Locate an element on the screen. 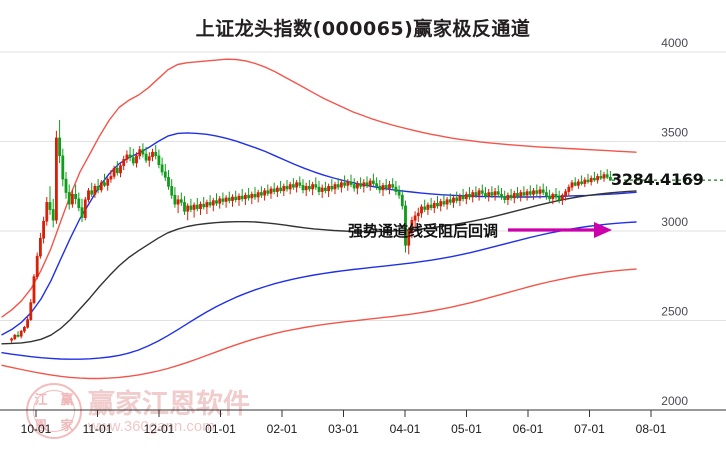 Image resolution: width=726 pixels, height=450 pixels. x-axis-label-12-01: 12-01 is located at coordinates (159, 429).